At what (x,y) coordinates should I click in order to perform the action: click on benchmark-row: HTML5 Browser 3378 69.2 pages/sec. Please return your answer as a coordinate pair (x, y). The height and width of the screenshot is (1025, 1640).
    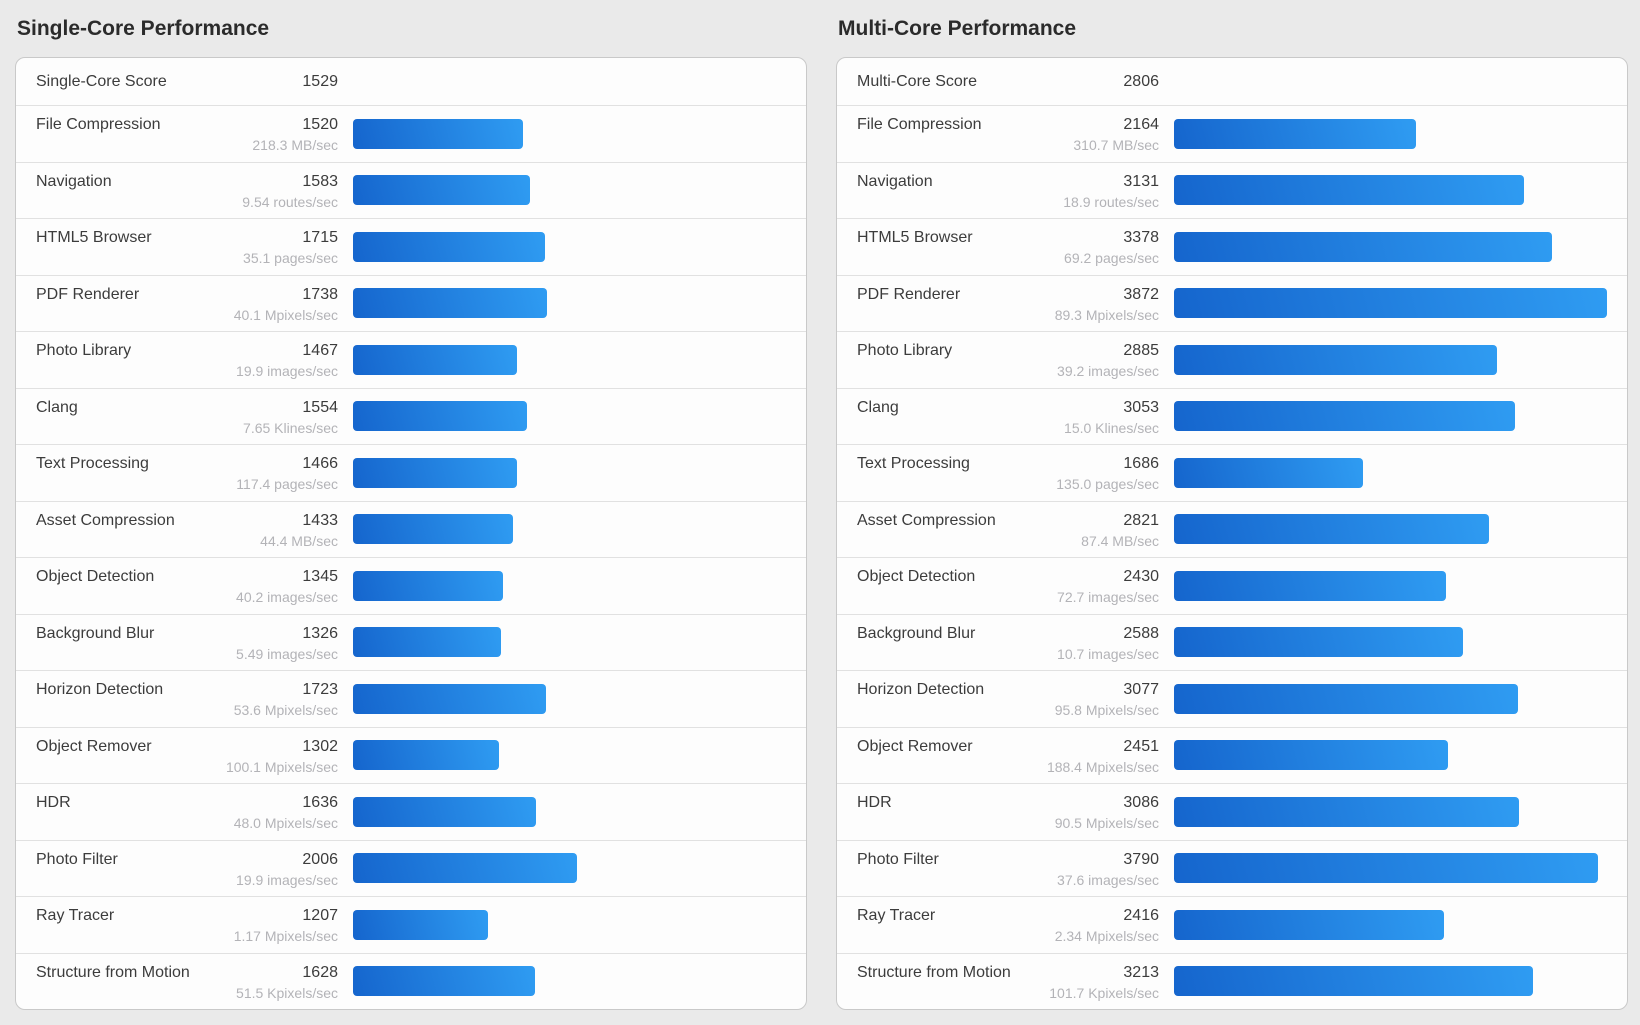
    Looking at the image, I should click on (1232, 246).